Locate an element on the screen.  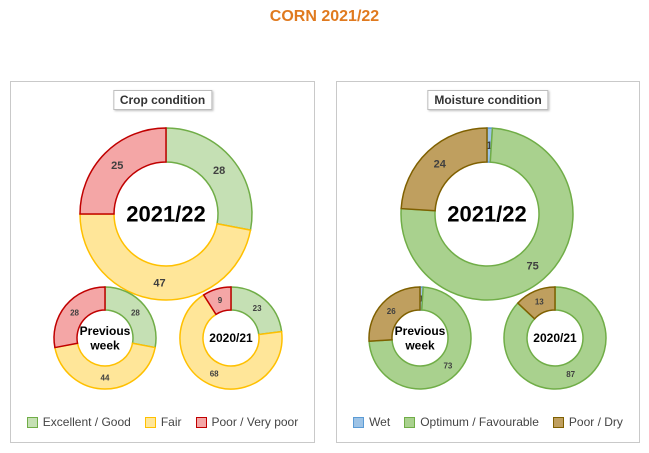
data-label-optimum-favourable: 73 is located at coordinates (447, 366).